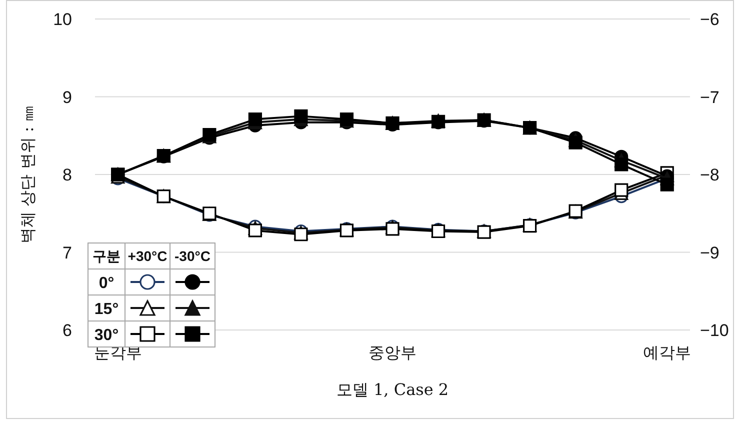 This screenshot has width=740, height=428. What do you see at coordinates (67, 175) in the screenshot?
I see `y-tick-label: 8` at bounding box center [67, 175].